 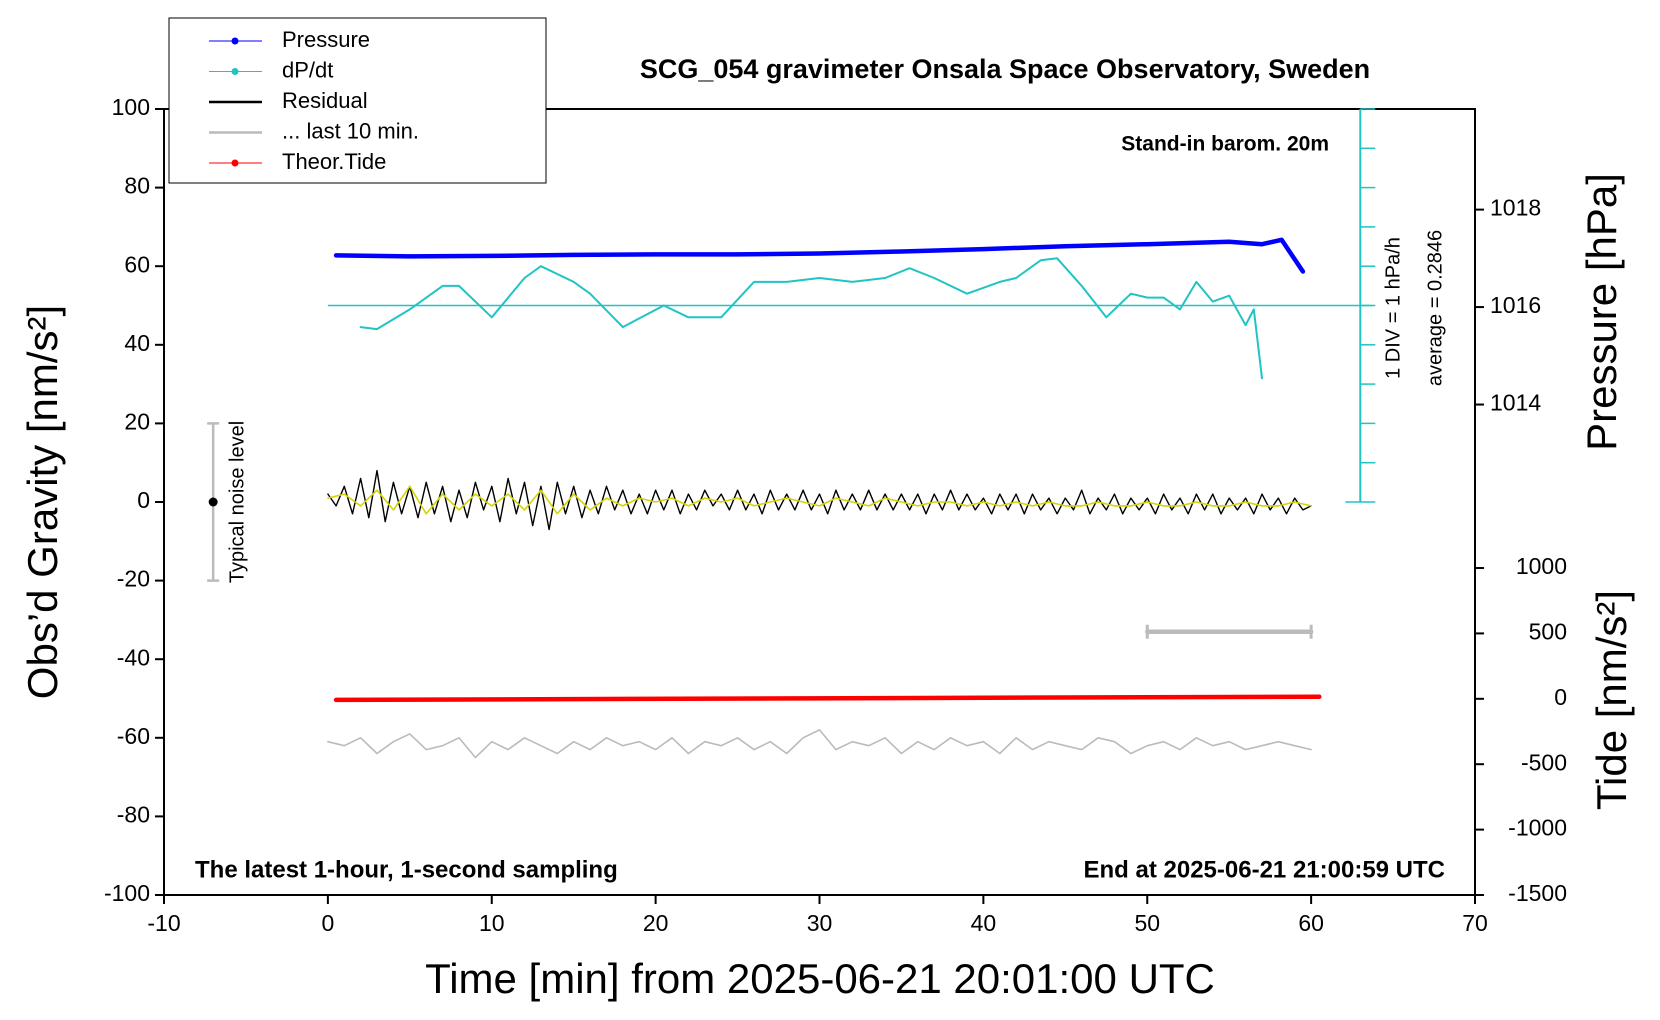 I want to click on x-tick-label: 40, so click(x=984, y=923).